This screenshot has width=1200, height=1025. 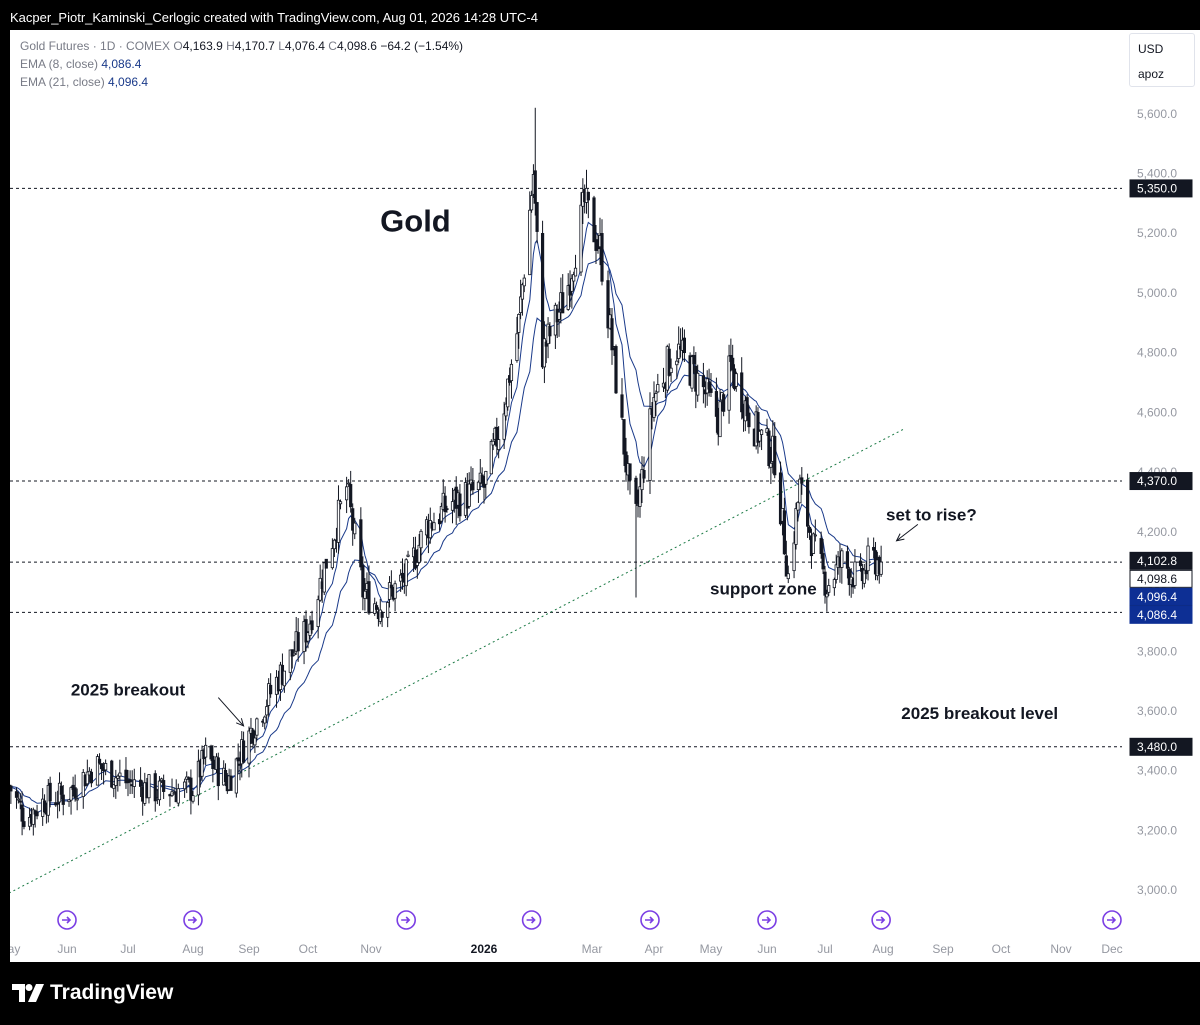 What do you see at coordinates (59, 64) in the screenshot?
I see `legend-ema-8-label: EMA (8, close)` at bounding box center [59, 64].